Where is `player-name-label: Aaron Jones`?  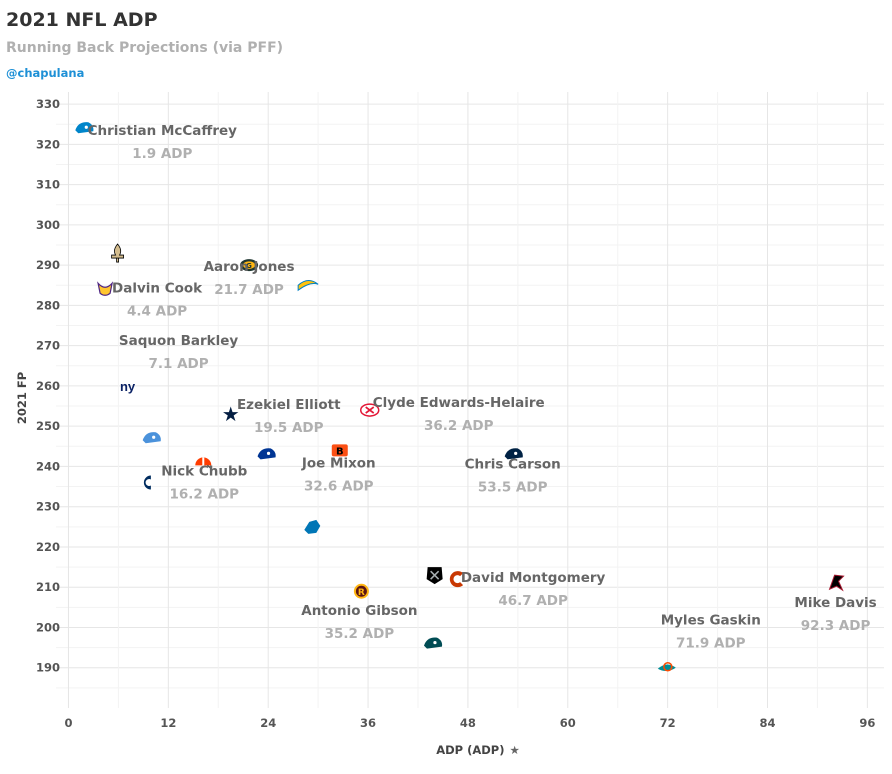
player-name-label: Aaron Jones is located at coordinates (249, 267).